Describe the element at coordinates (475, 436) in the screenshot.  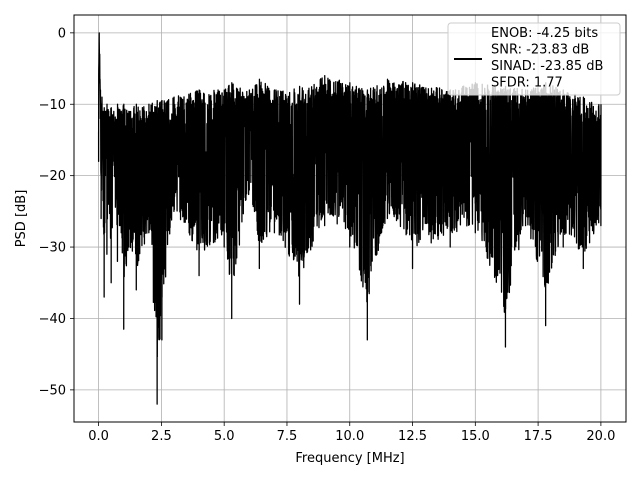
I see `x-tick-label: 15.0` at that location.